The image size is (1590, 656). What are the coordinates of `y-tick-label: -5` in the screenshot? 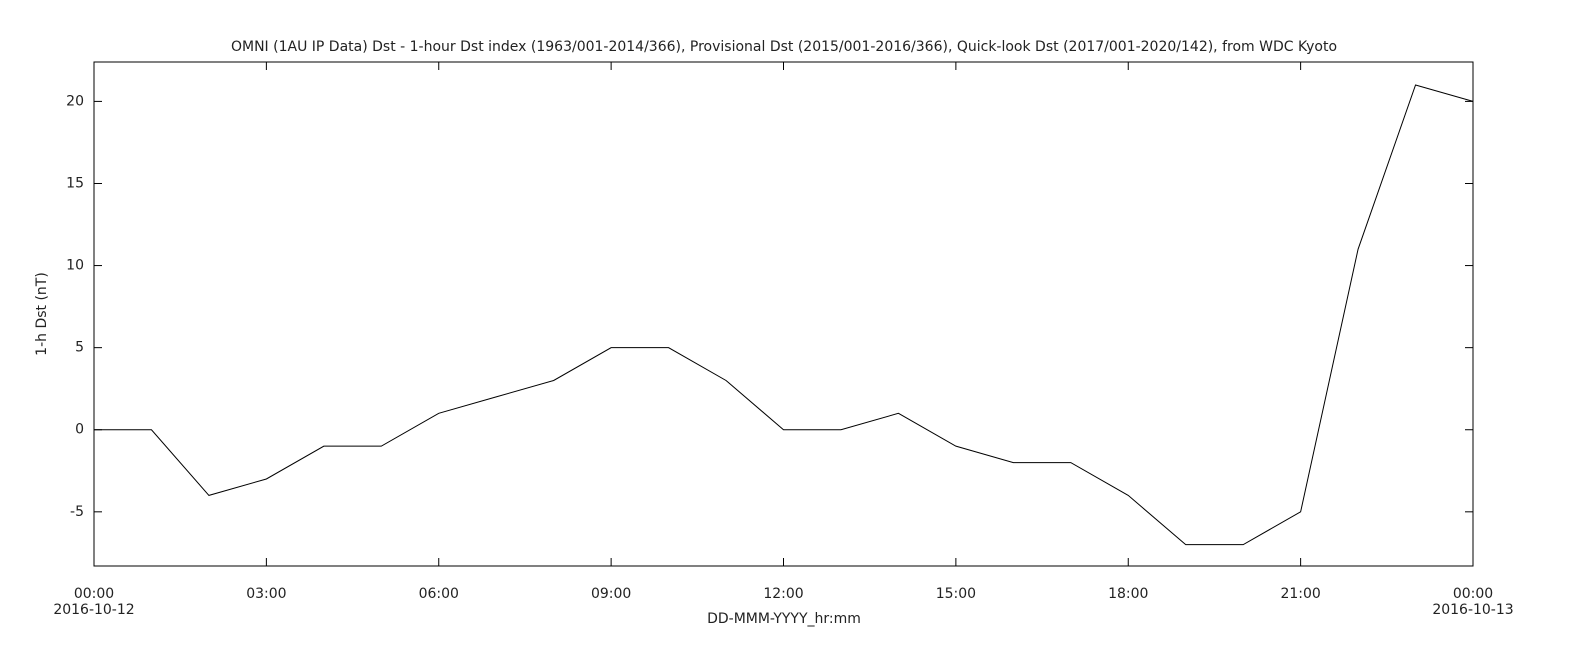 It's located at (77, 512).